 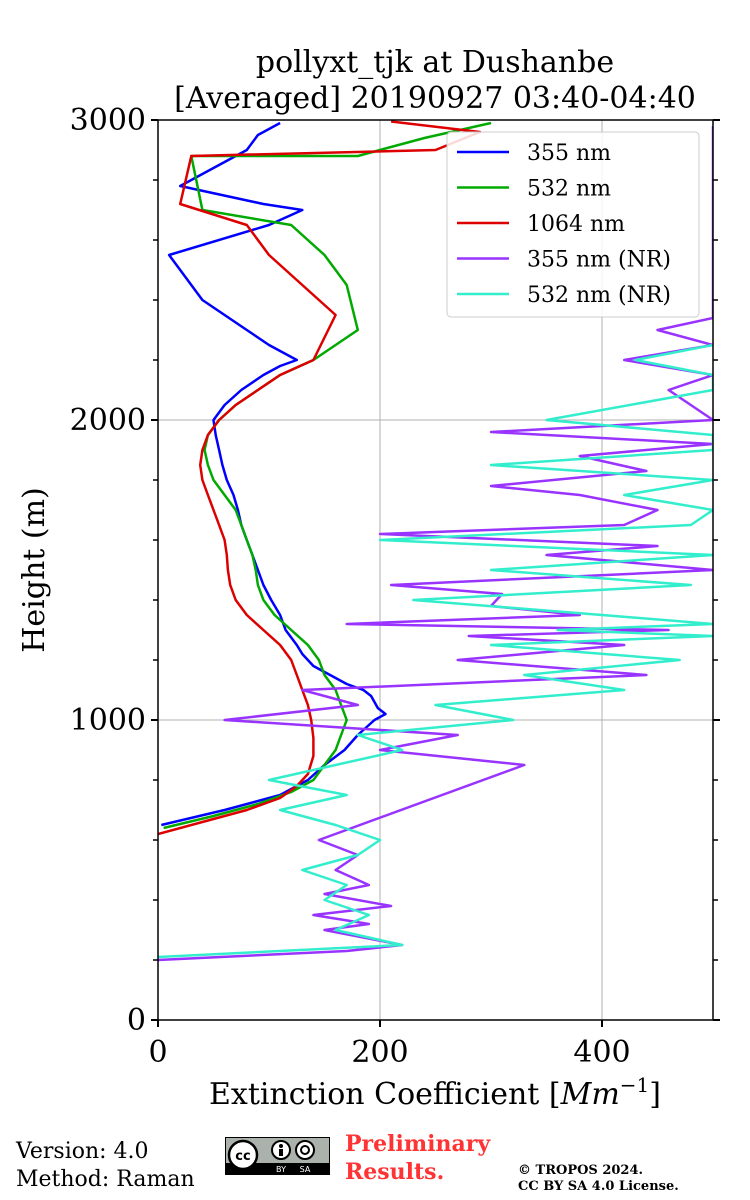 What do you see at coordinates (599, 260) in the screenshot?
I see `legend-label: 355 nm (NR)` at bounding box center [599, 260].